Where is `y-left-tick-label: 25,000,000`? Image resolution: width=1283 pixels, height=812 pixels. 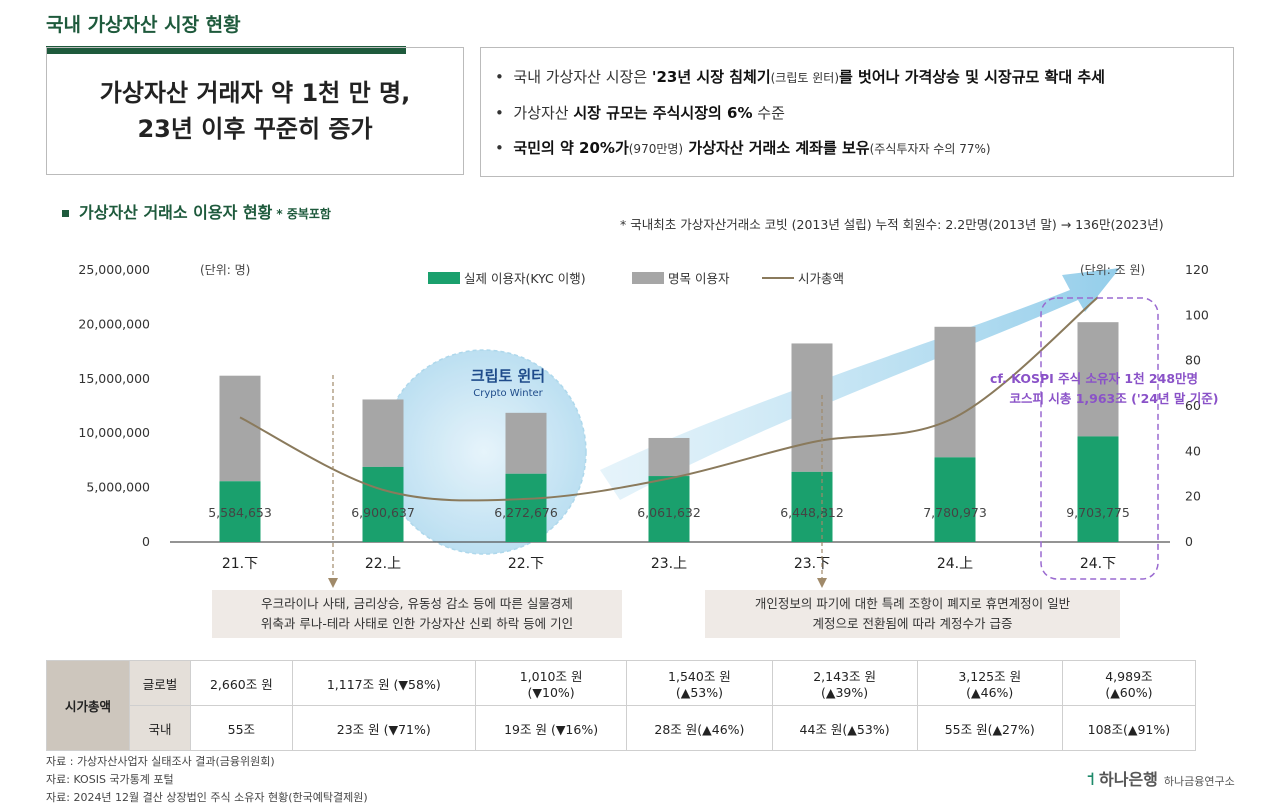 y-left-tick-label: 25,000,000 is located at coordinates (114, 269).